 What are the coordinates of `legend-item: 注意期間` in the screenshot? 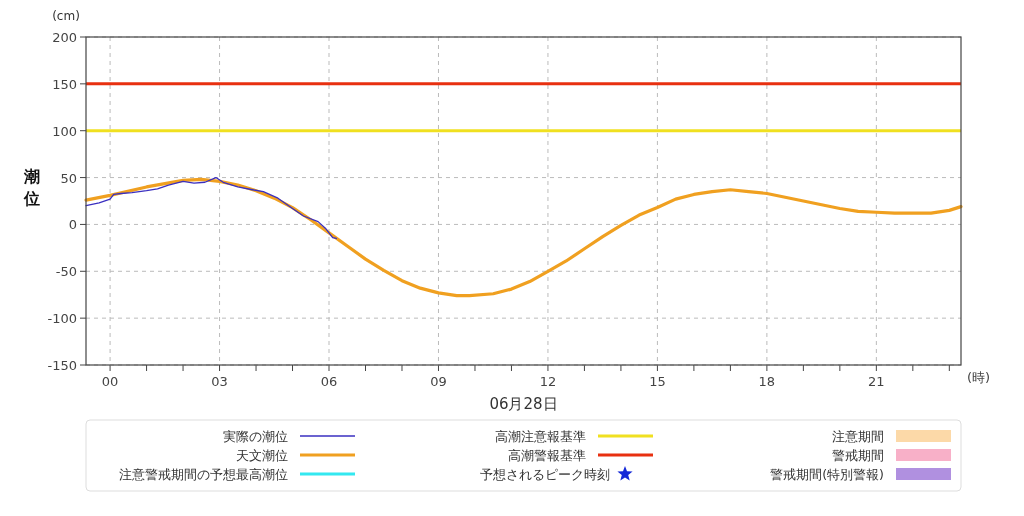 It's located at (891, 436).